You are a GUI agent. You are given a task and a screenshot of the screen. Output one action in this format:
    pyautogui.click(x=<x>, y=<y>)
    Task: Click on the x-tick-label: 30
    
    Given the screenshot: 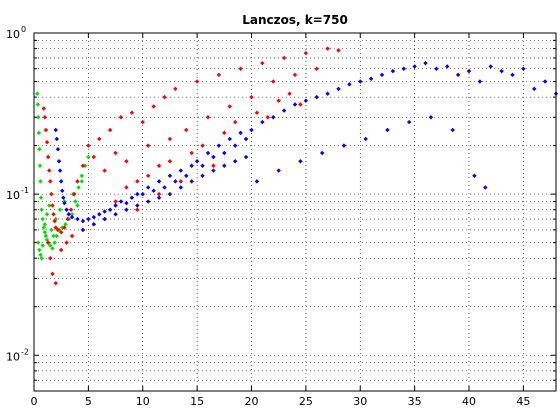 What is the action you would take?
    pyautogui.click(x=360, y=401)
    